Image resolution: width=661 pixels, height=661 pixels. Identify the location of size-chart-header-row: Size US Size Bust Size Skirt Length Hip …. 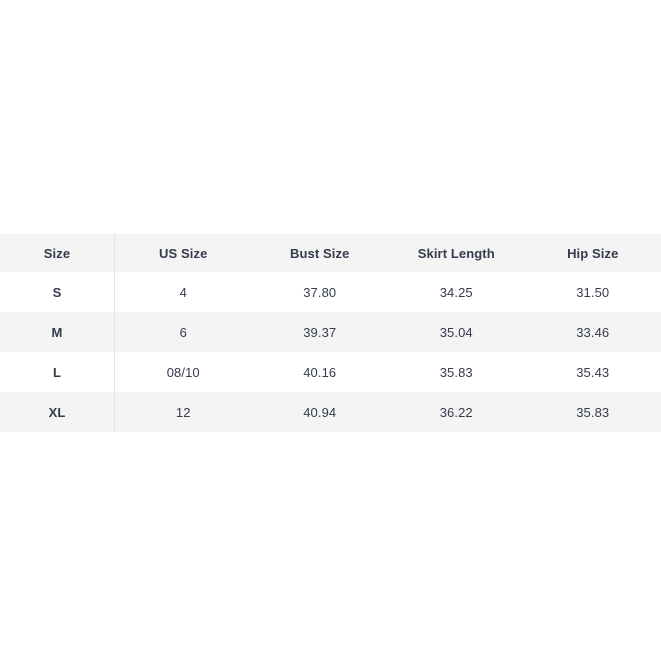
(330, 253).